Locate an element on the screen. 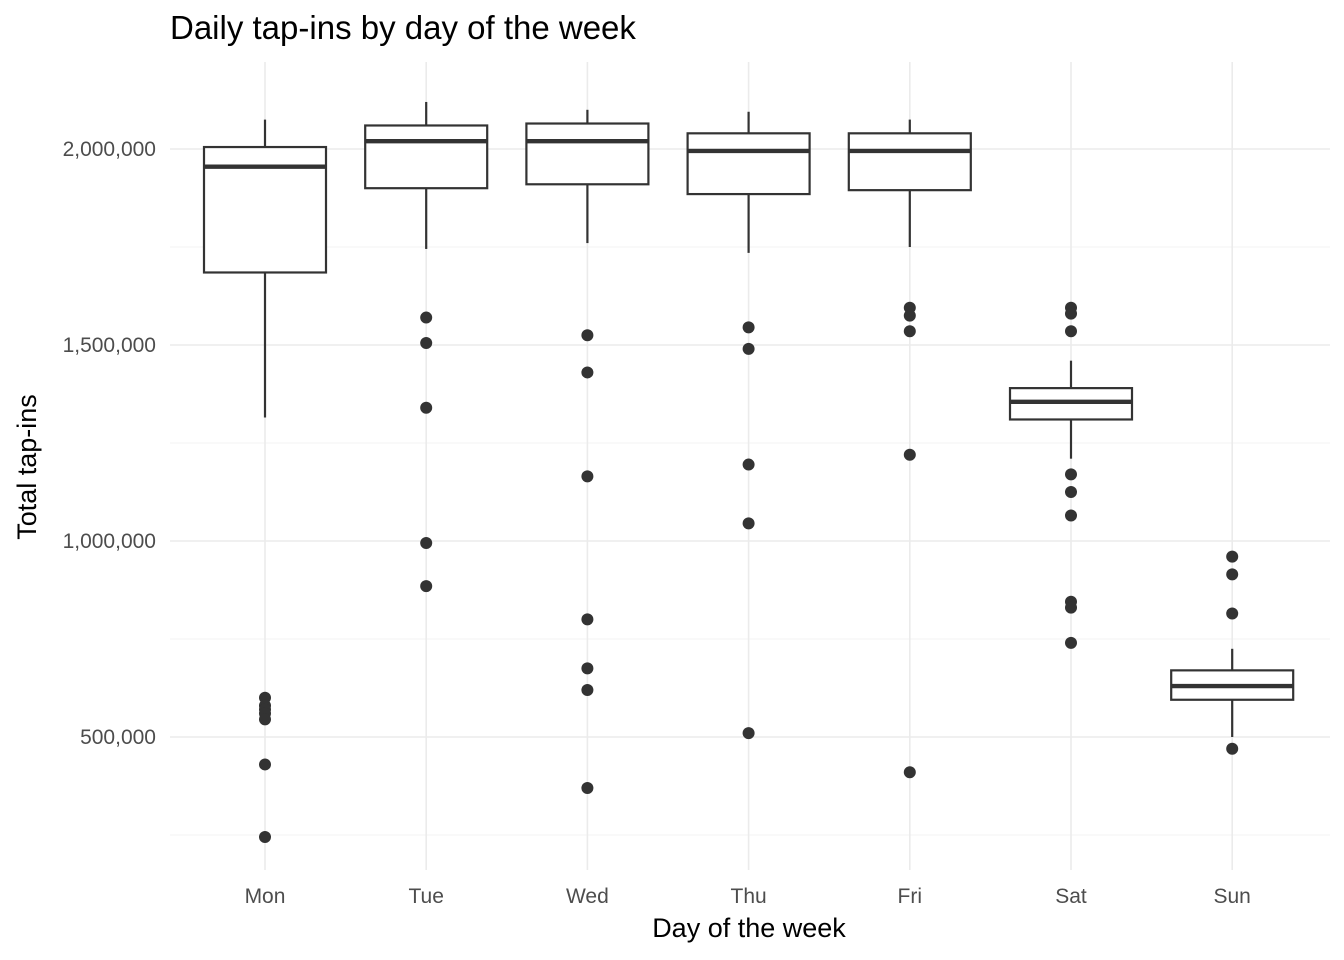 This screenshot has height=960, width=1344. box-sat is located at coordinates (1071, 475).